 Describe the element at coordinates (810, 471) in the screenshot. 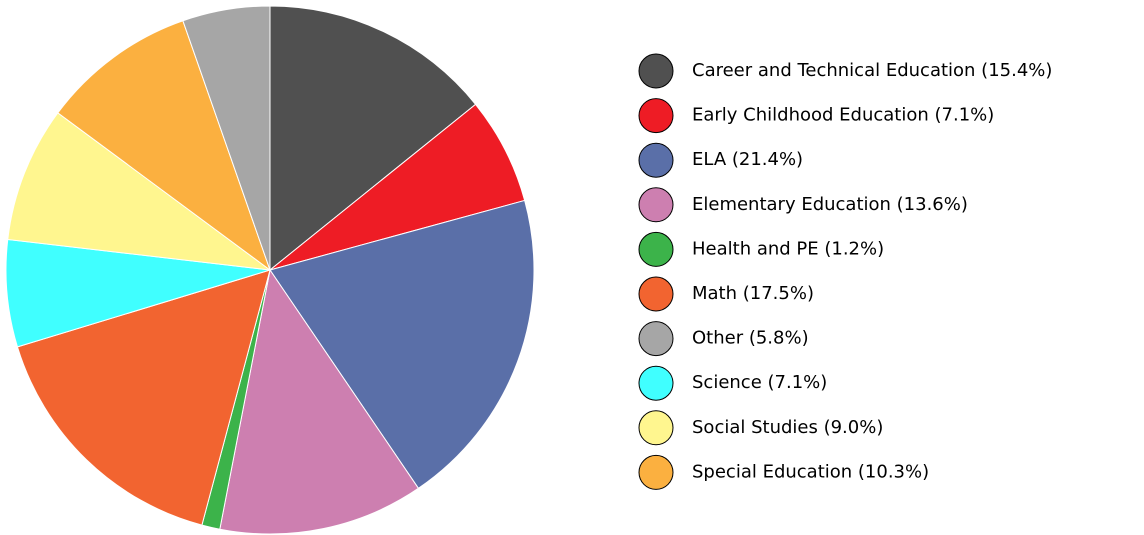

I see `legend-label: Special Education (10.3%)` at that location.